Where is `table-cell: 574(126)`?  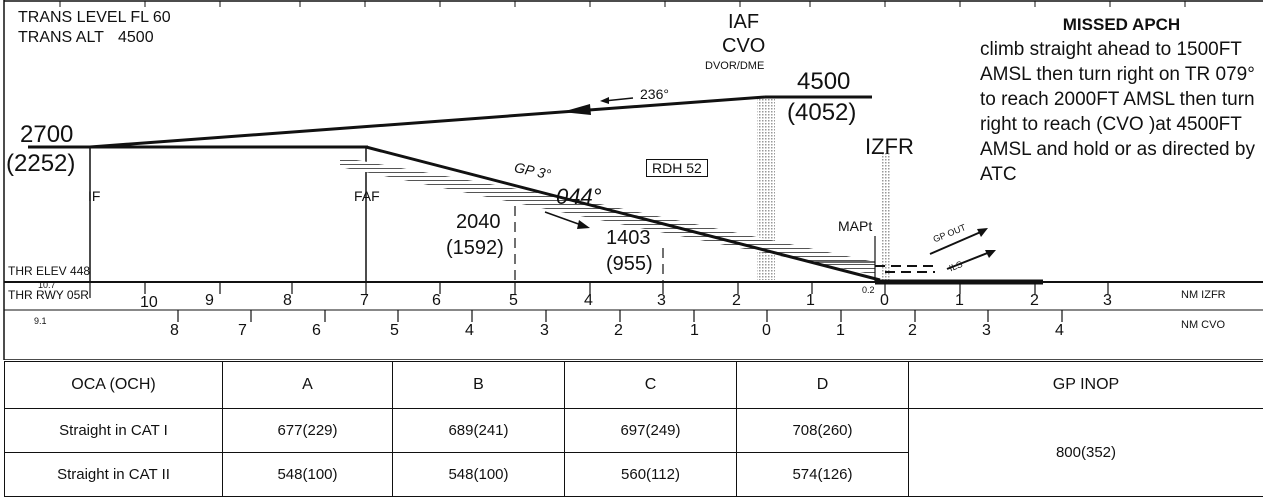 table-cell: 574(126) is located at coordinates (823, 475).